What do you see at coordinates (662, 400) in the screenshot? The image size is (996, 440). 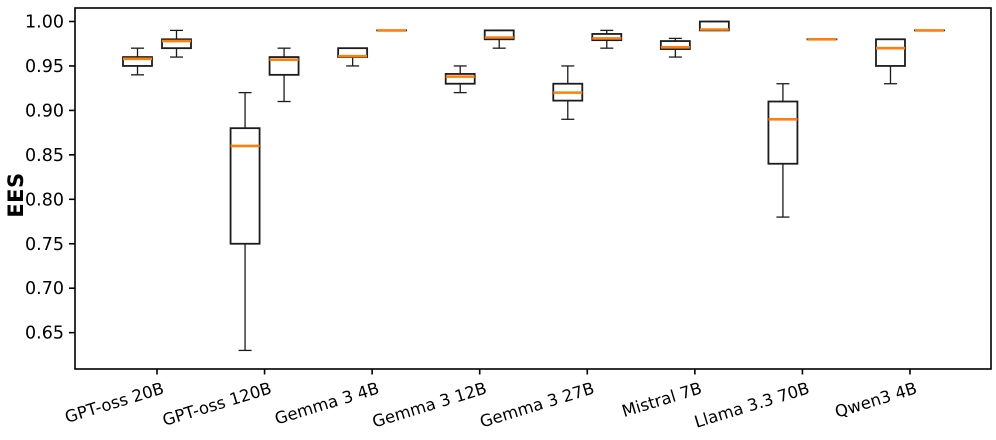 I see `x-tick-label: Mistral 7B` at bounding box center [662, 400].